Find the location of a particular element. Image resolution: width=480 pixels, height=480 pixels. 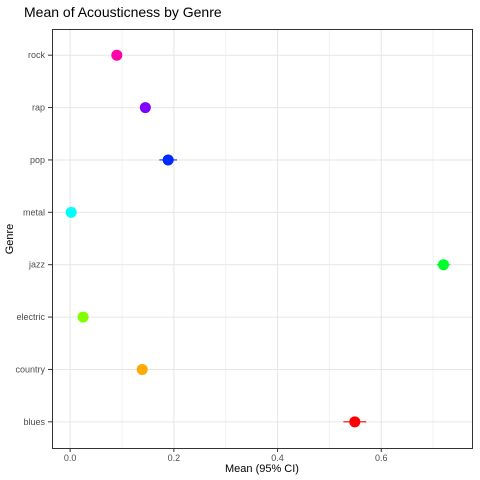

y-axis-title: Genre is located at coordinates (10, 239).